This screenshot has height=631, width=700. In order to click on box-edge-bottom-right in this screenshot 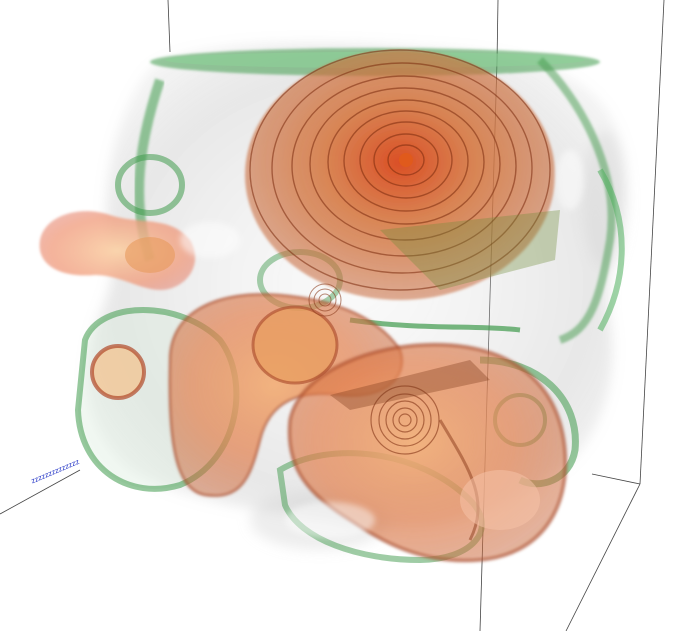, I will do `click(616, 479)`.